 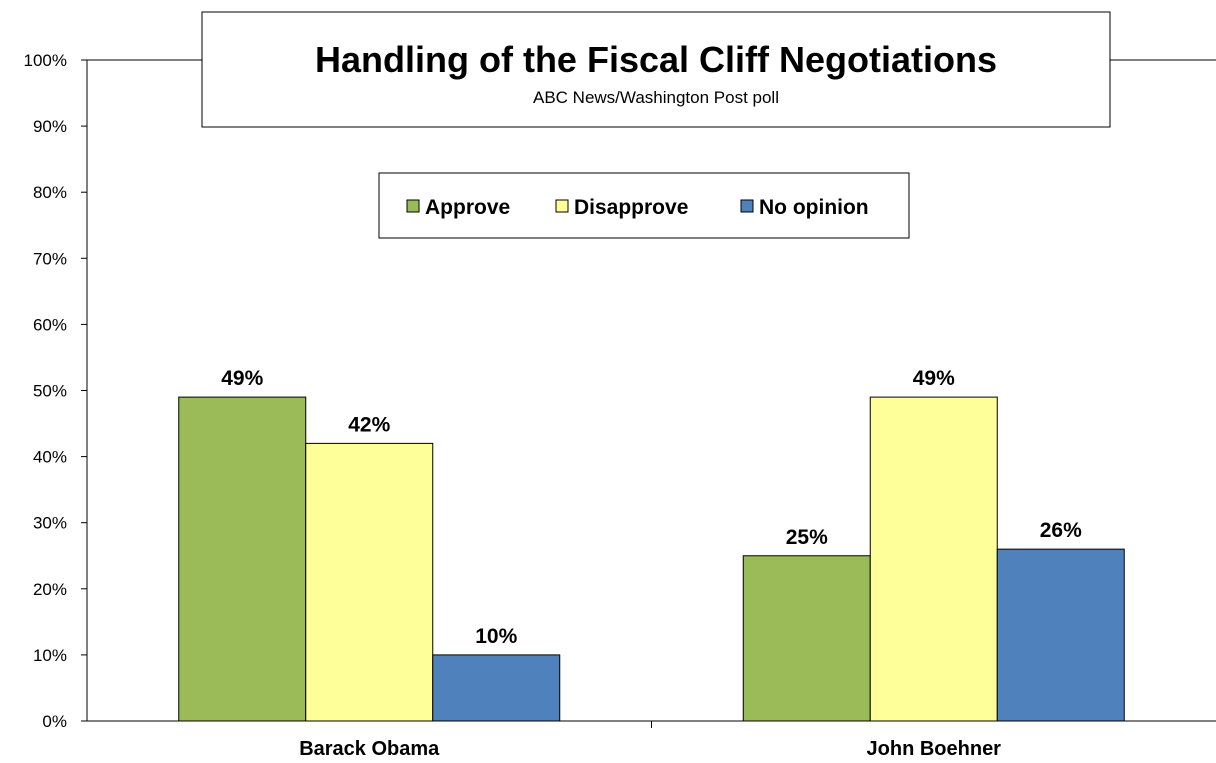 What do you see at coordinates (562, 206) in the screenshot?
I see `legend-swatch-disapprove` at bounding box center [562, 206].